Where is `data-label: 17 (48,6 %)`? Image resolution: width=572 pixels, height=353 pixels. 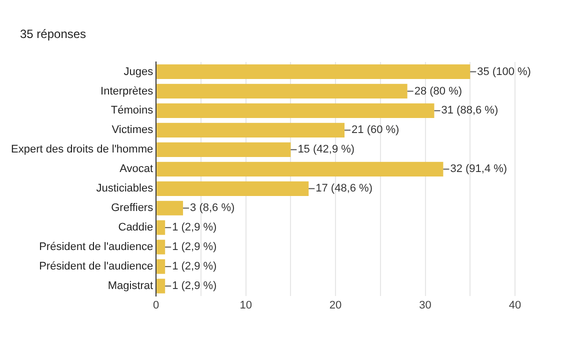 data-label: 17 (48,6 %) is located at coordinates (344, 188).